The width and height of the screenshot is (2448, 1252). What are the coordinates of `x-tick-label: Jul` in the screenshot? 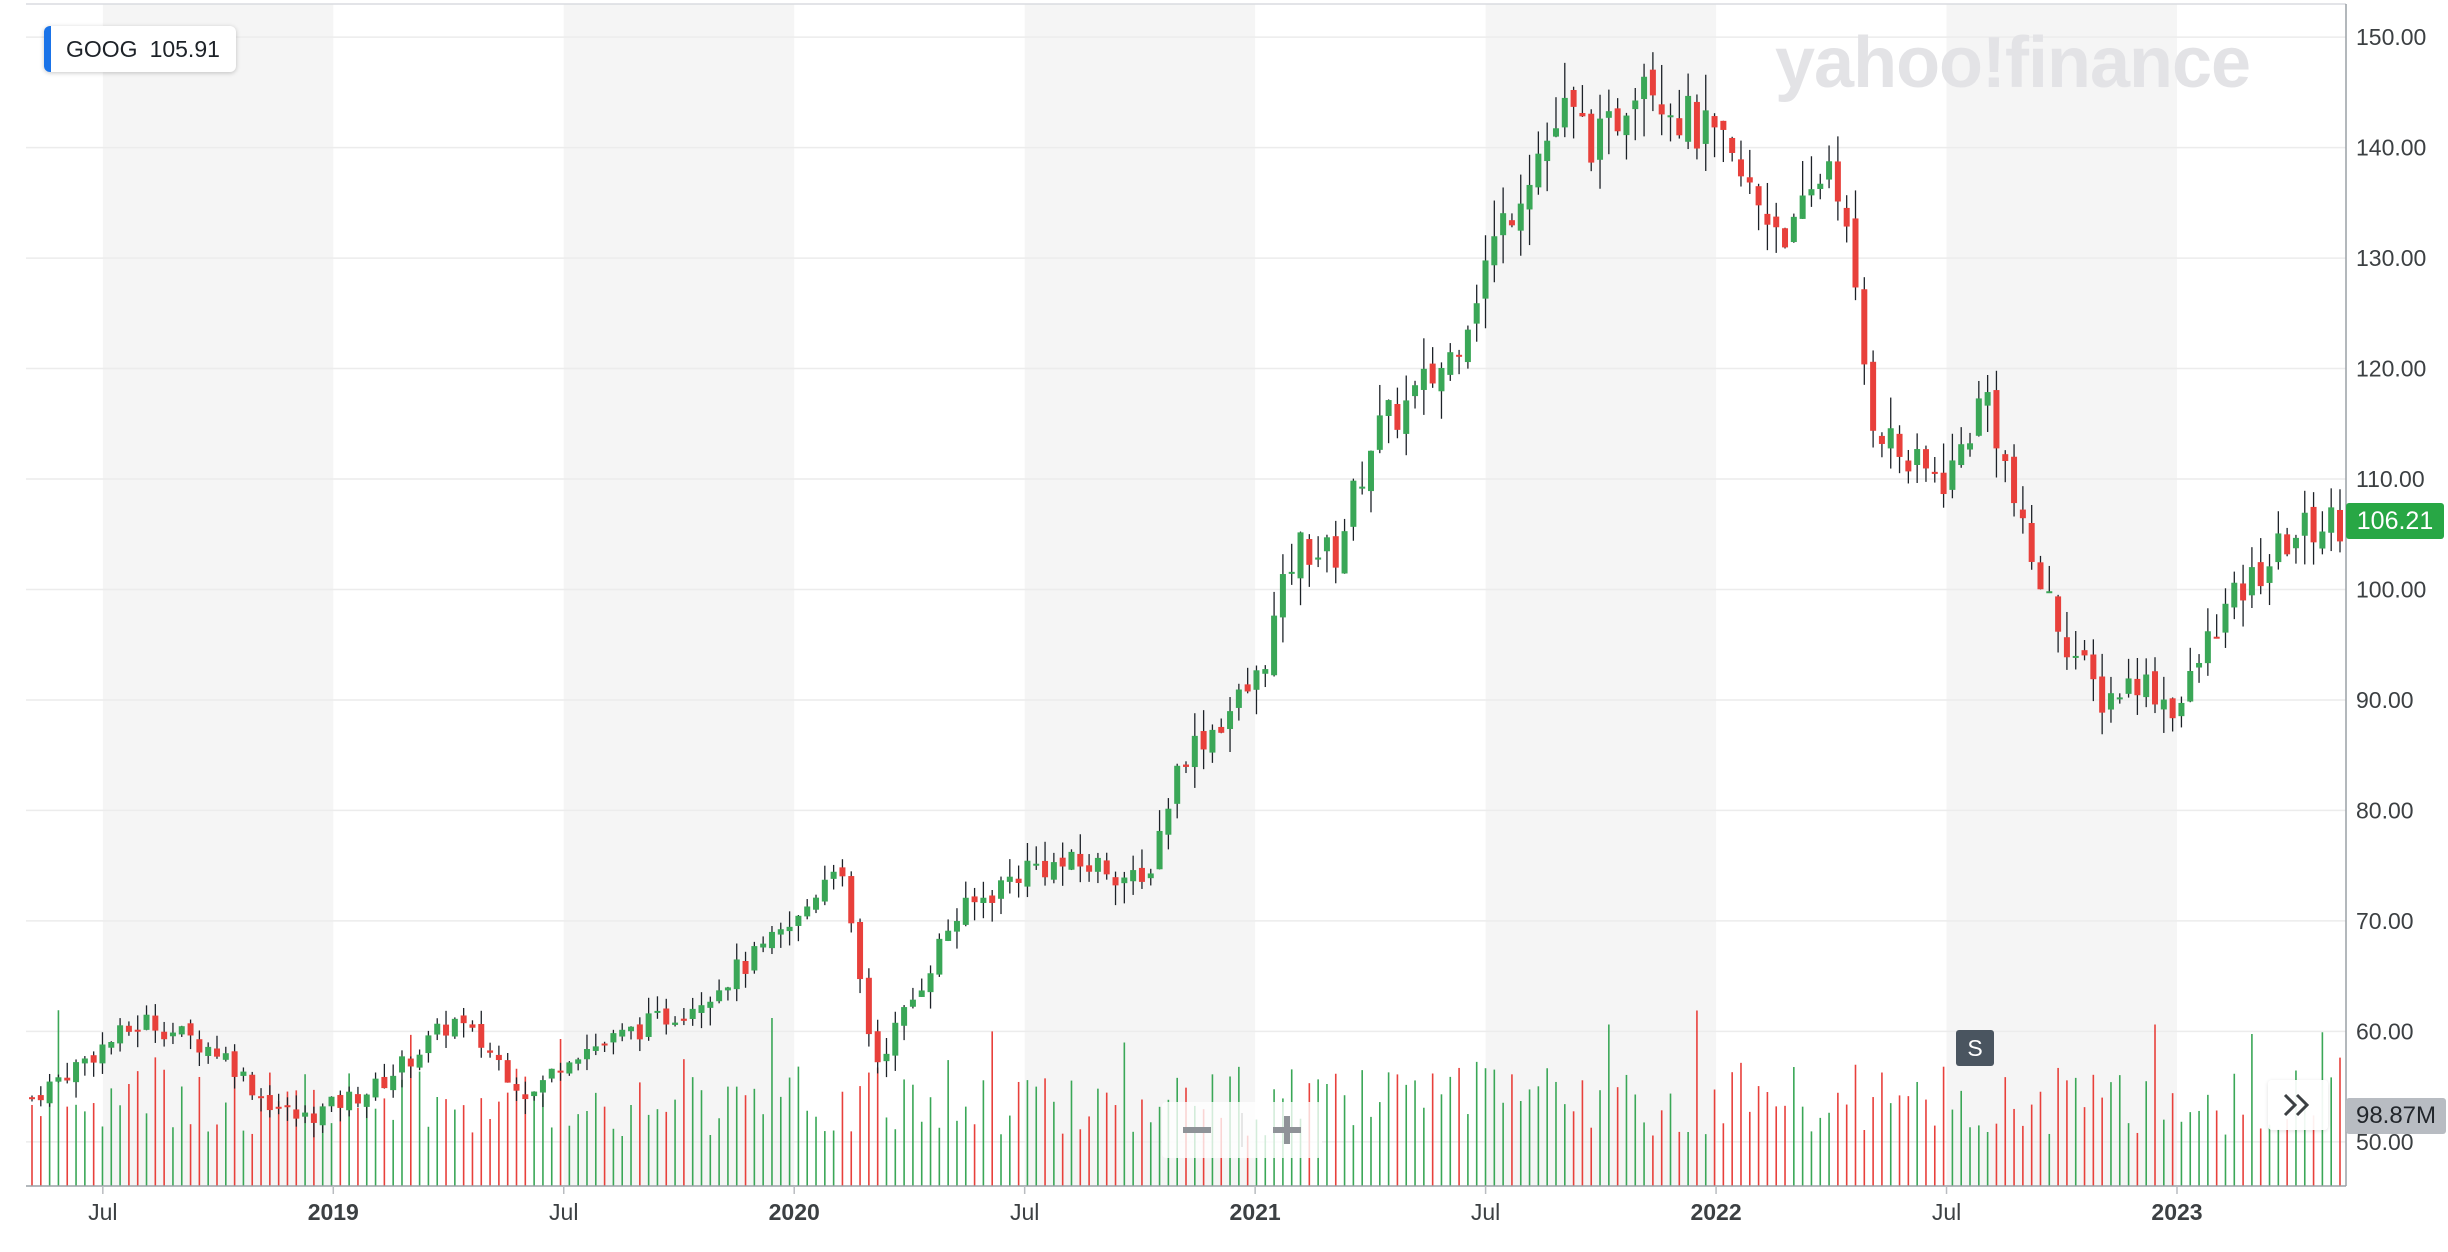 It's located at (102, 1212).